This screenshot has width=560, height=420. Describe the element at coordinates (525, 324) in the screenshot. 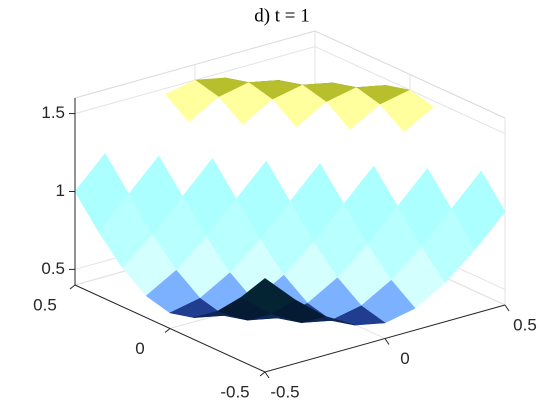

I see `x-tick-label: 0.5` at that location.